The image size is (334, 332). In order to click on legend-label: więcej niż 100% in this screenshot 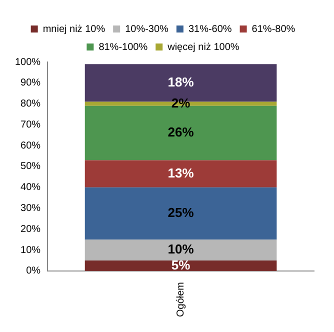, I will do `click(203, 47)`.